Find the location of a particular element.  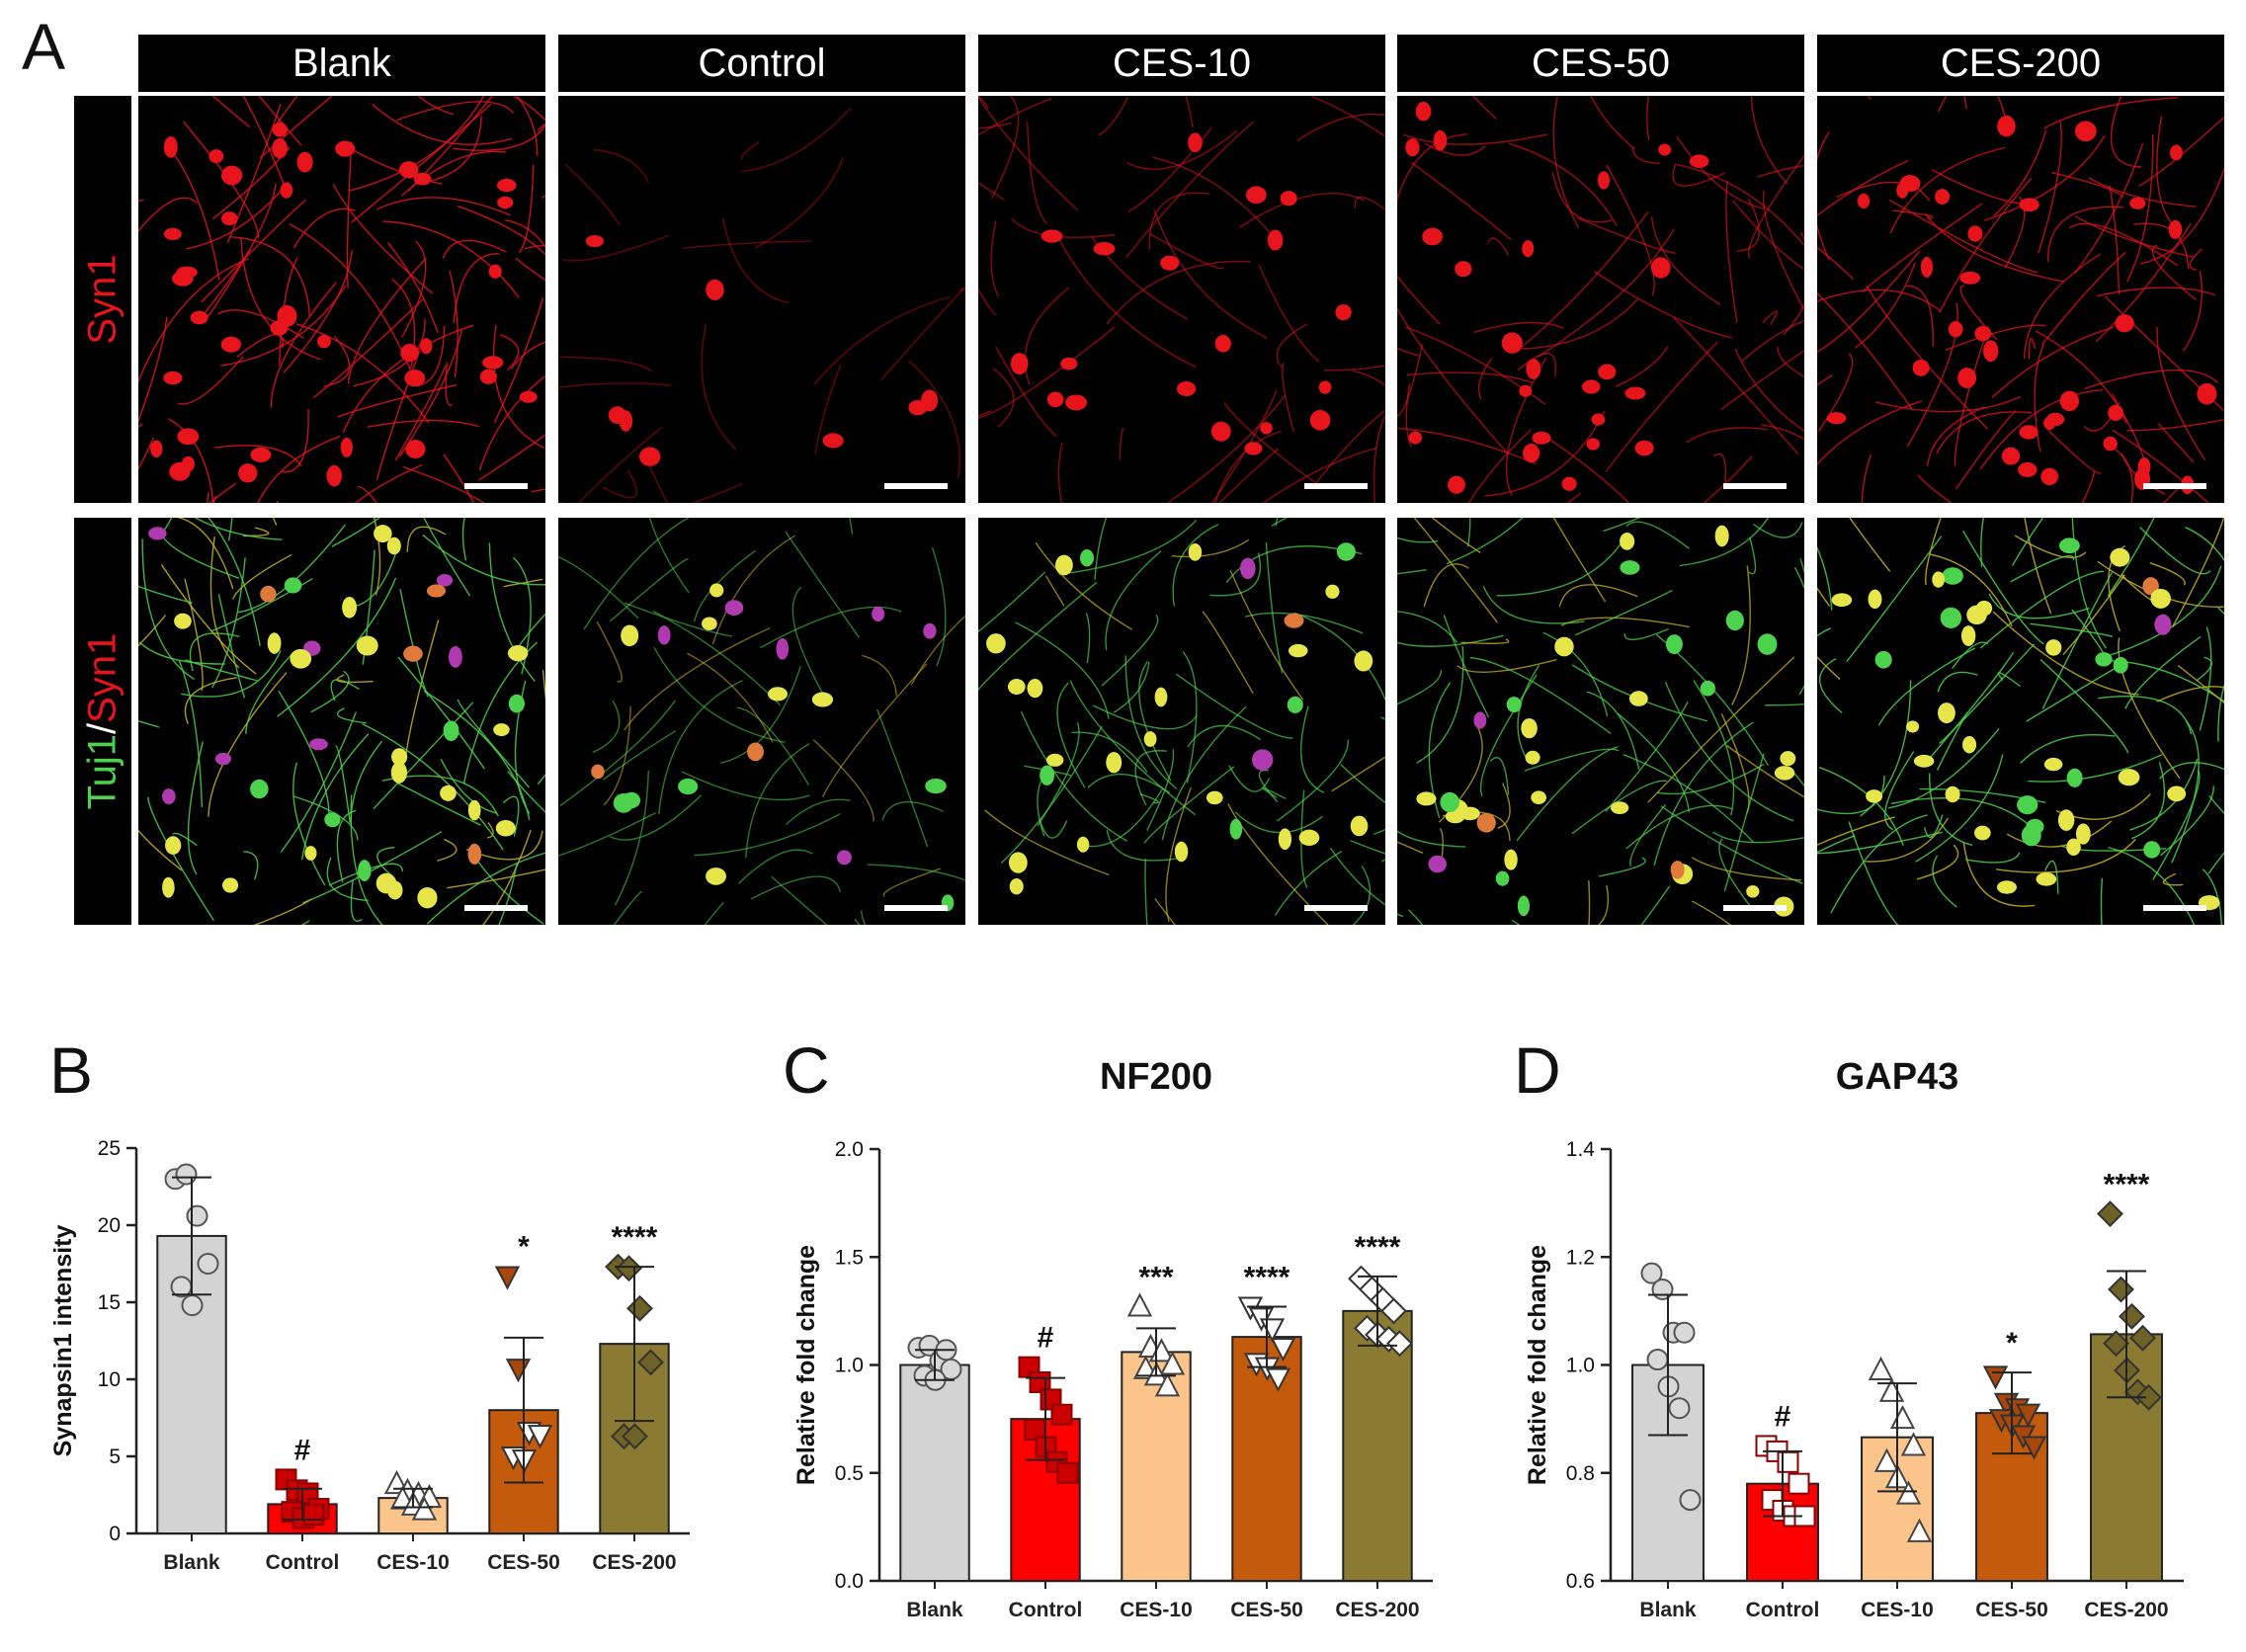

row-label-syn1: Syn1 is located at coordinates (102, 299).